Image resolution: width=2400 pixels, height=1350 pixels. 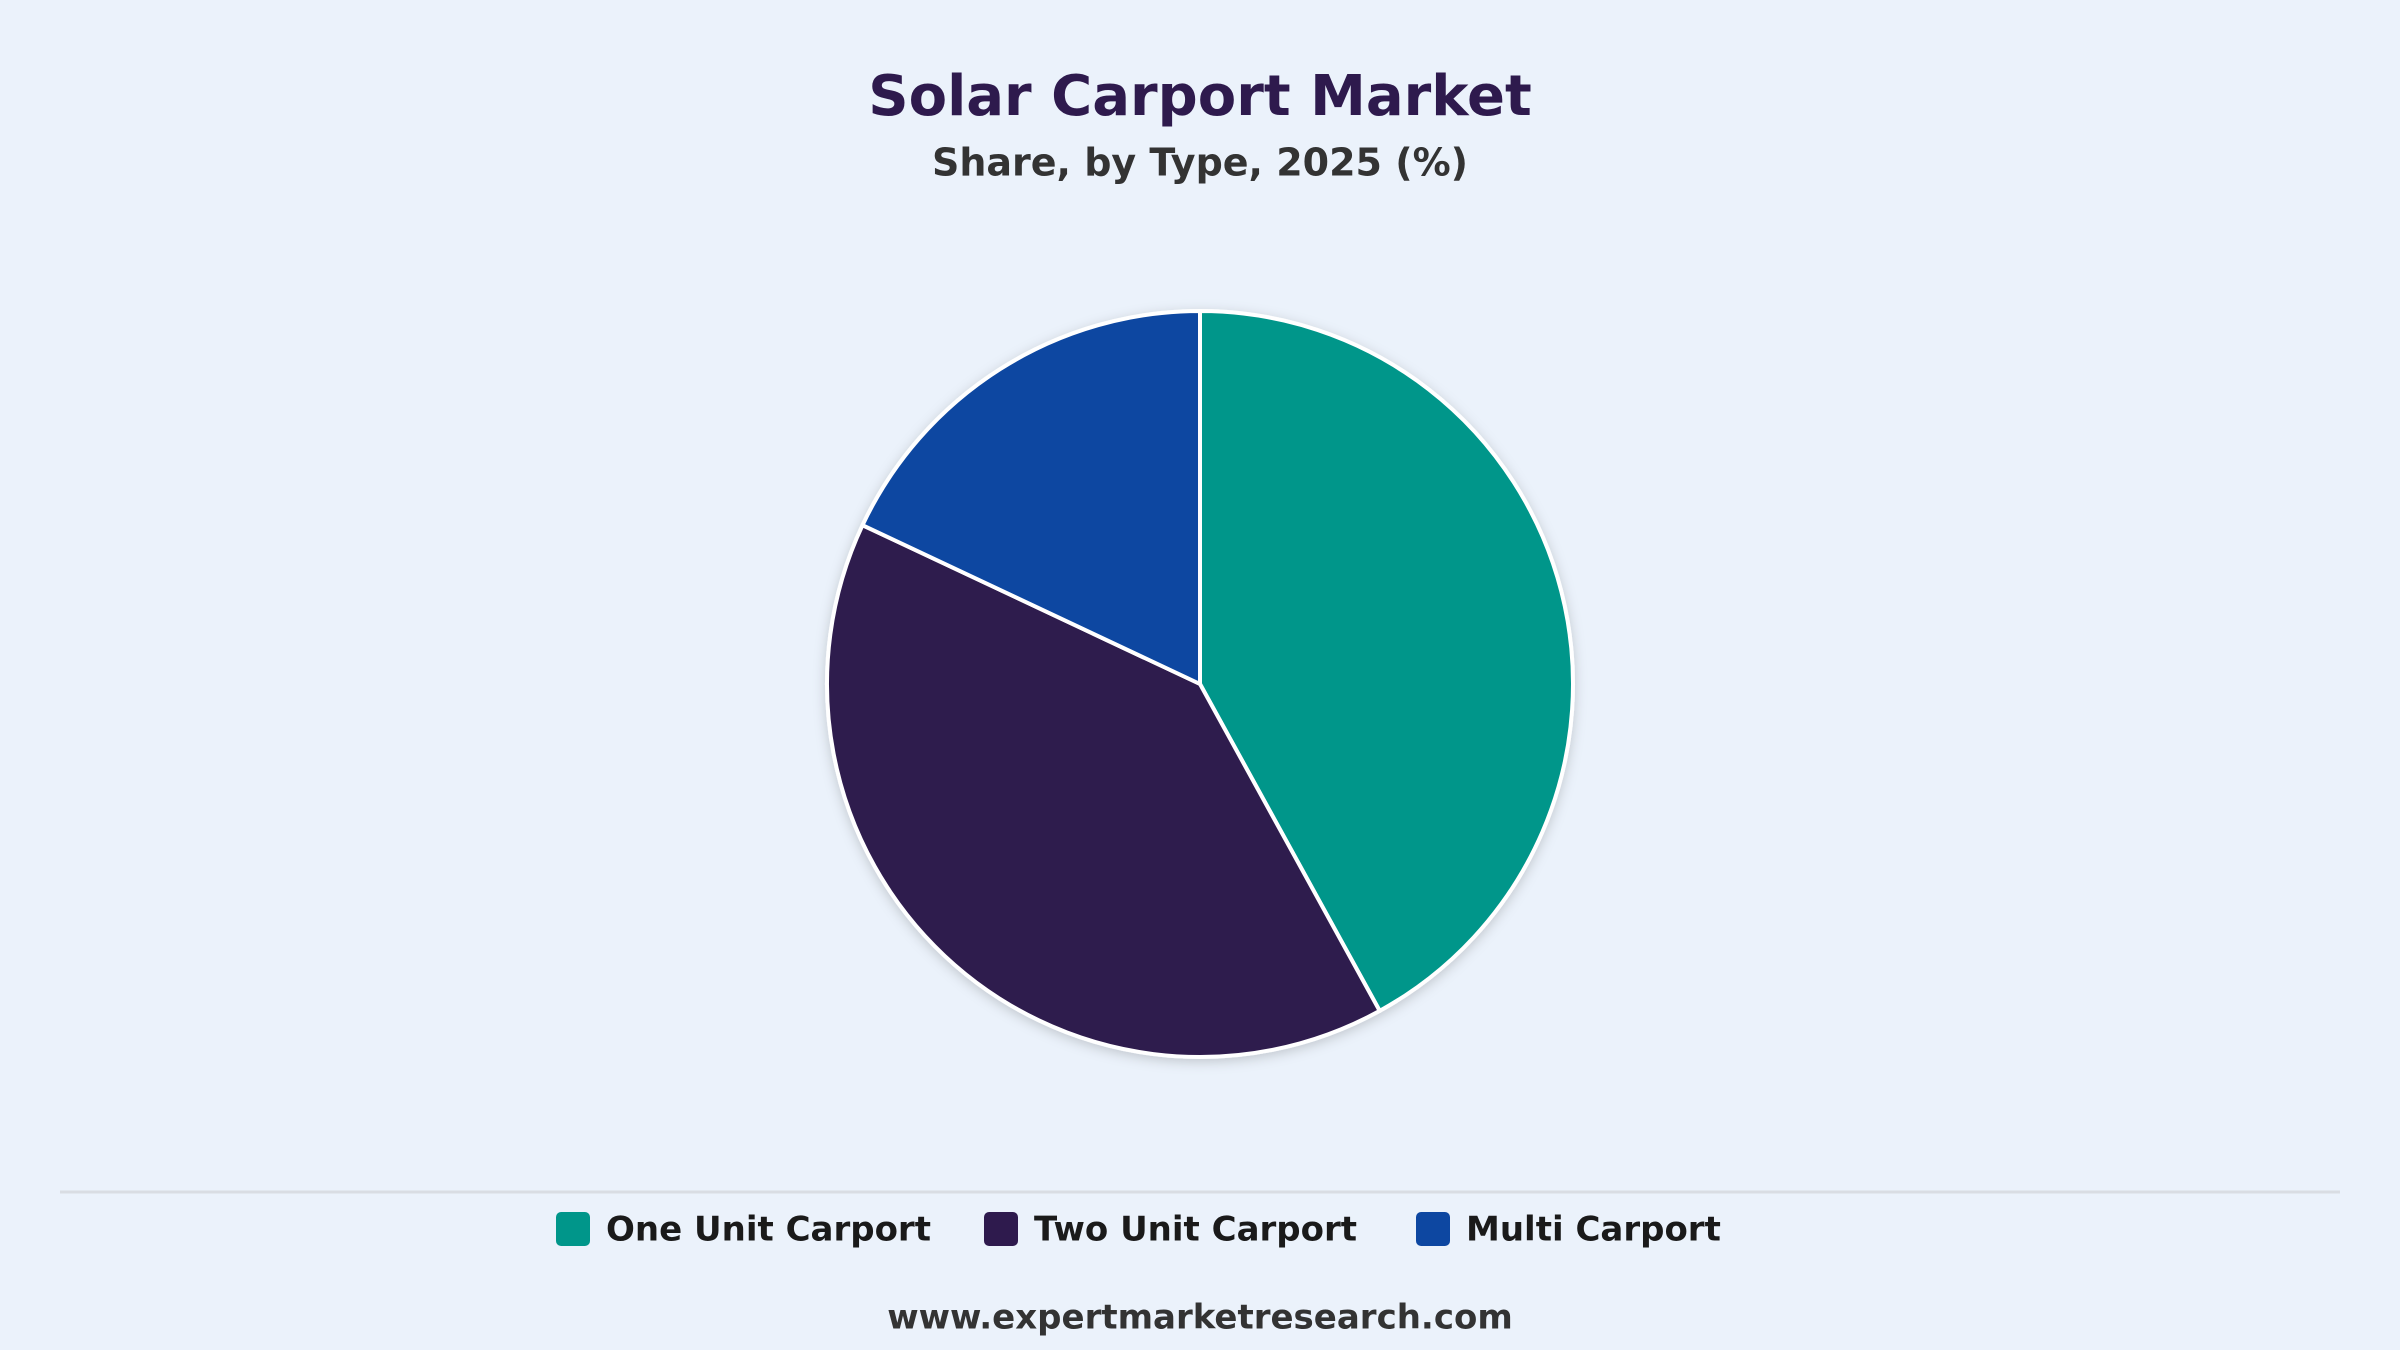 I want to click on chart-subtitle: Share, by Type, 2025 (%), so click(x=1200, y=163).